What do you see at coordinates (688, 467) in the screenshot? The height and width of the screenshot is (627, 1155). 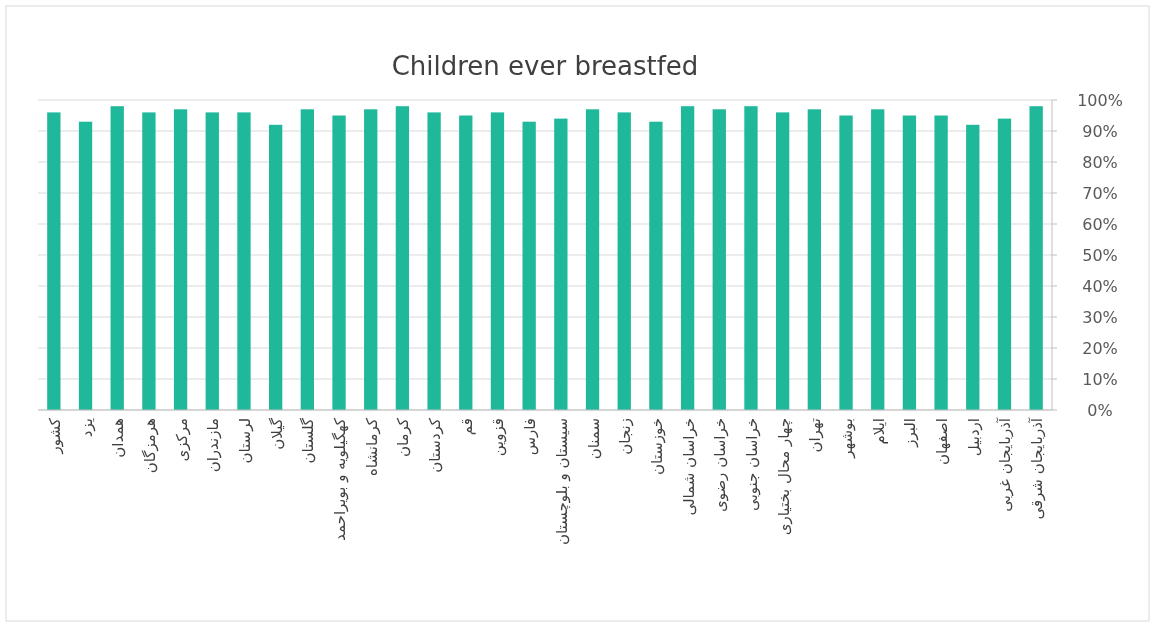 I see `x-tick-label: خراسان شمالی` at bounding box center [688, 467].